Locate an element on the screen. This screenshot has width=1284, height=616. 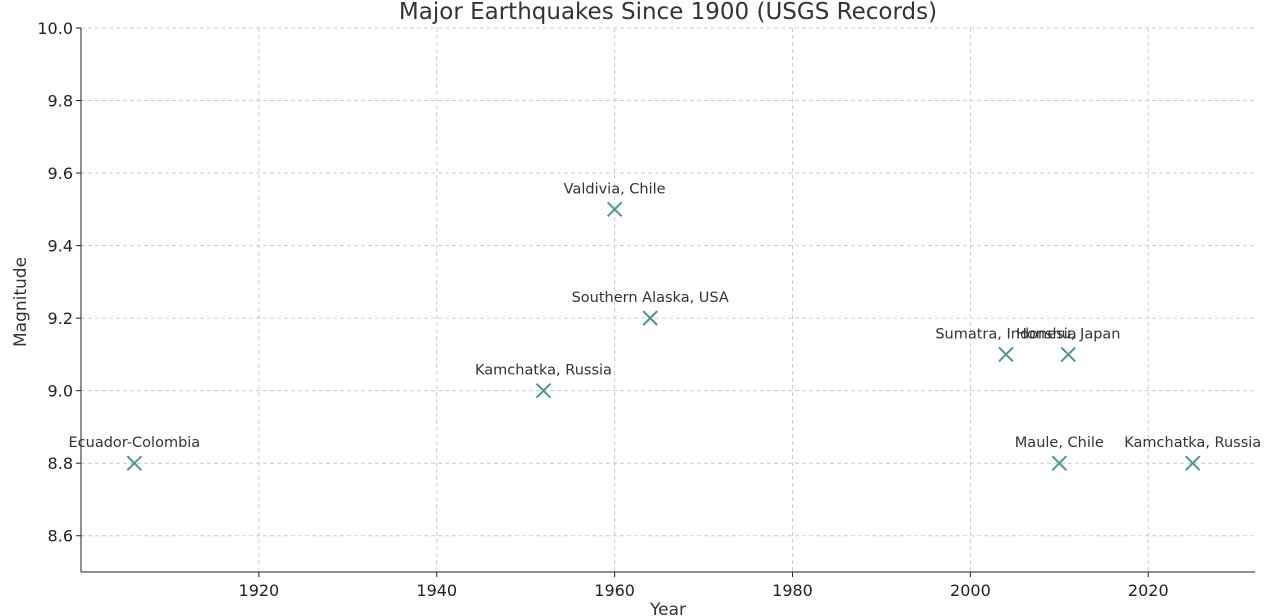
x-tick-label: 2020 is located at coordinates (1148, 590).